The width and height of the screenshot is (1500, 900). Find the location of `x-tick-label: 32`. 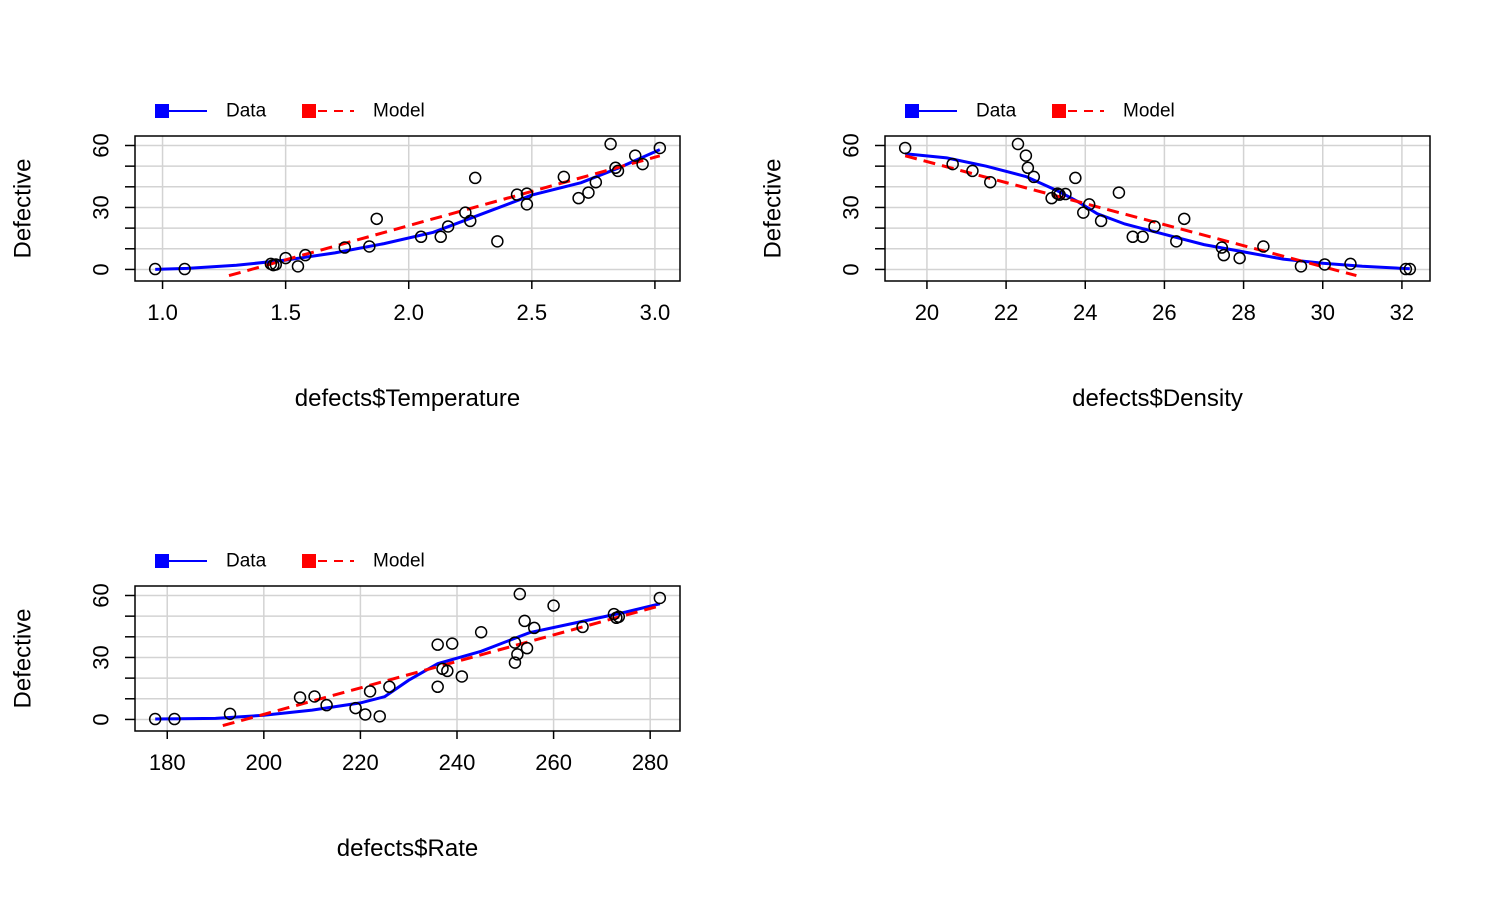

x-tick-label: 32 is located at coordinates (1402, 312).